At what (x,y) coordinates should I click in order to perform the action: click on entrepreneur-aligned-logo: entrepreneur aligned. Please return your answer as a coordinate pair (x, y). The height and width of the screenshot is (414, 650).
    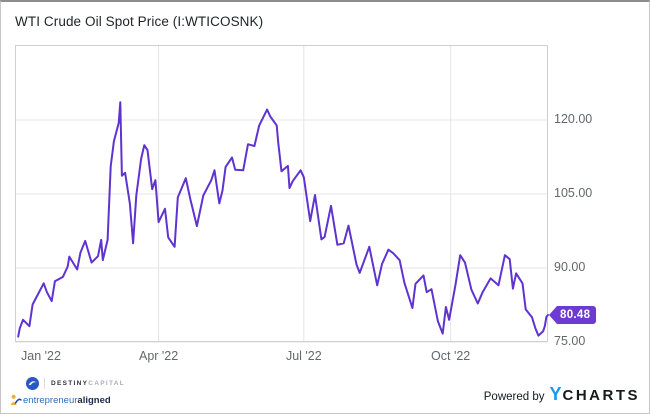
    Looking at the image, I should click on (60, 400).